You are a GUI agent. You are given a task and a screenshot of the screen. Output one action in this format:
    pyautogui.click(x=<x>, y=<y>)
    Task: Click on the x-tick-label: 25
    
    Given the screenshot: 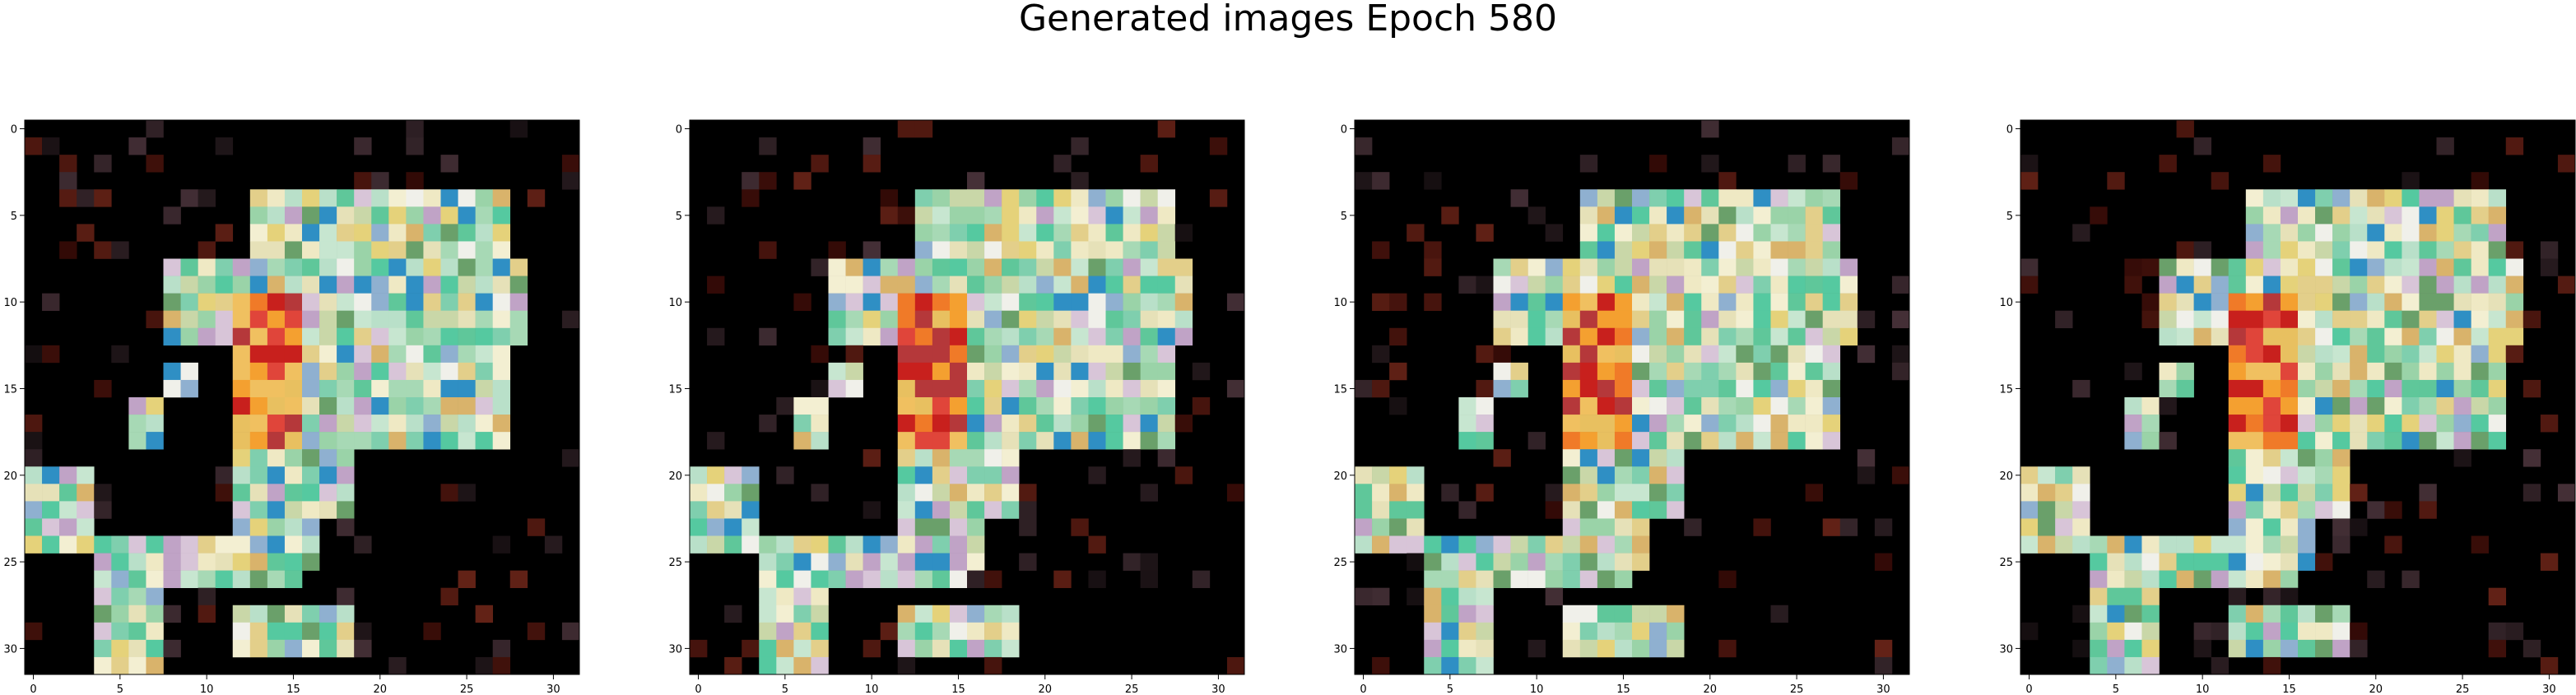 What is the action you would take?
    pyautogui.click(x=467, y=689)
    